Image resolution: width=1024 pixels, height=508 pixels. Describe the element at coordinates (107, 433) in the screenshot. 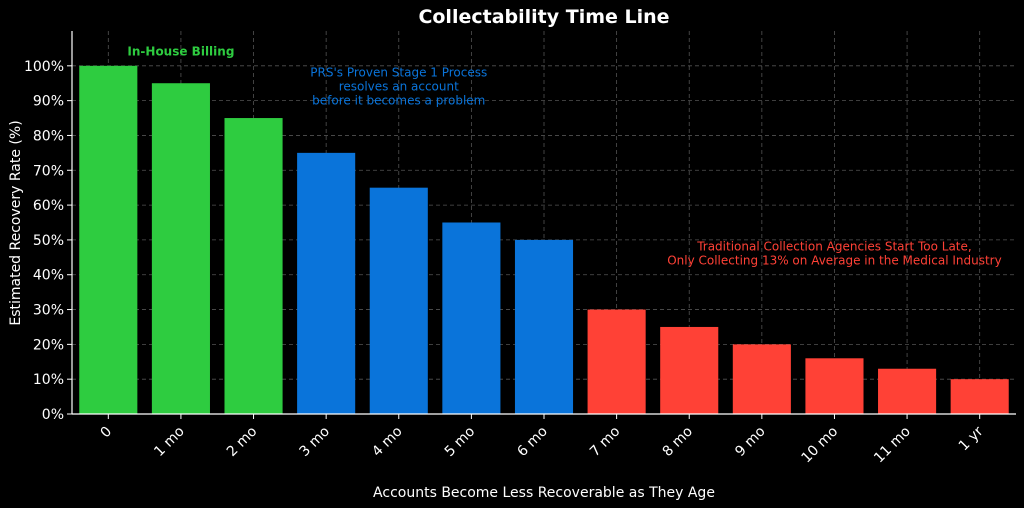

I see `x-tick-label: 0` at that location.